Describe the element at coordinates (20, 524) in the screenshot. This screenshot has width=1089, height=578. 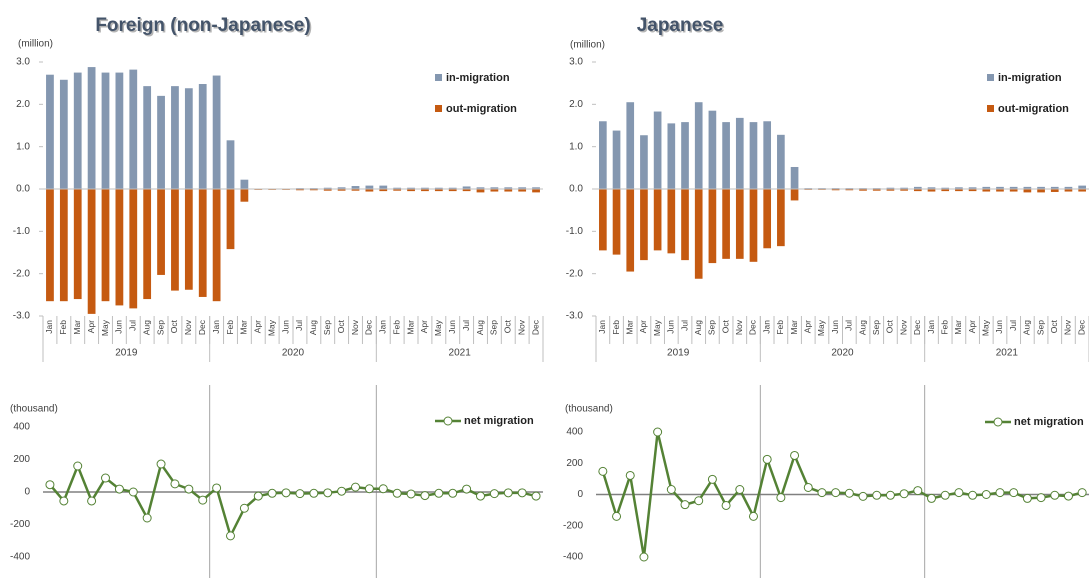
I see `y-tick-label: -200` at that location.